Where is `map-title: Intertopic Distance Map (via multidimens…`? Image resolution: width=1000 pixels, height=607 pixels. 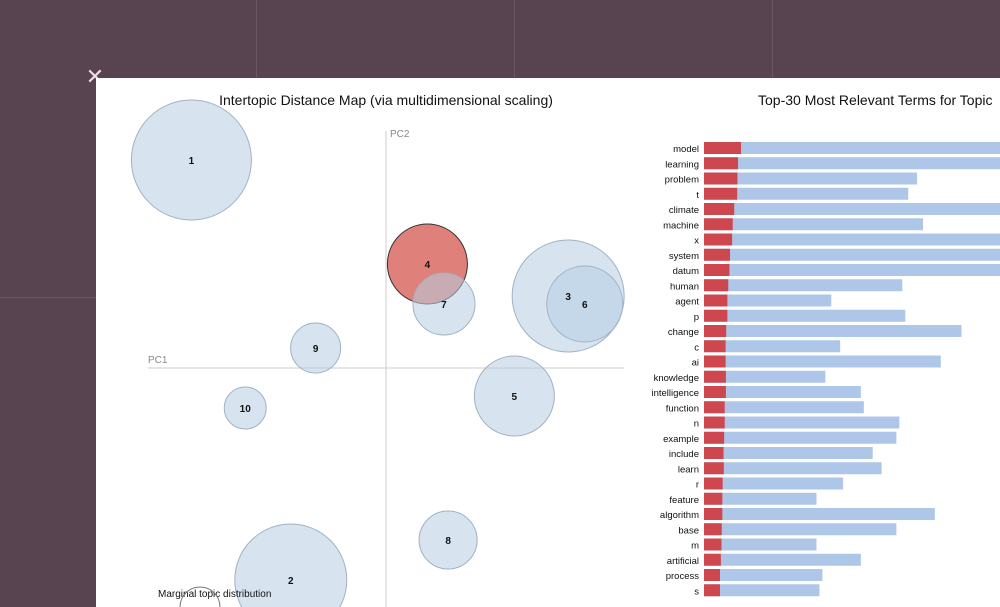
map-title: Intertopic Distance Map (via multidimens… is located at coordinates (386, 100).